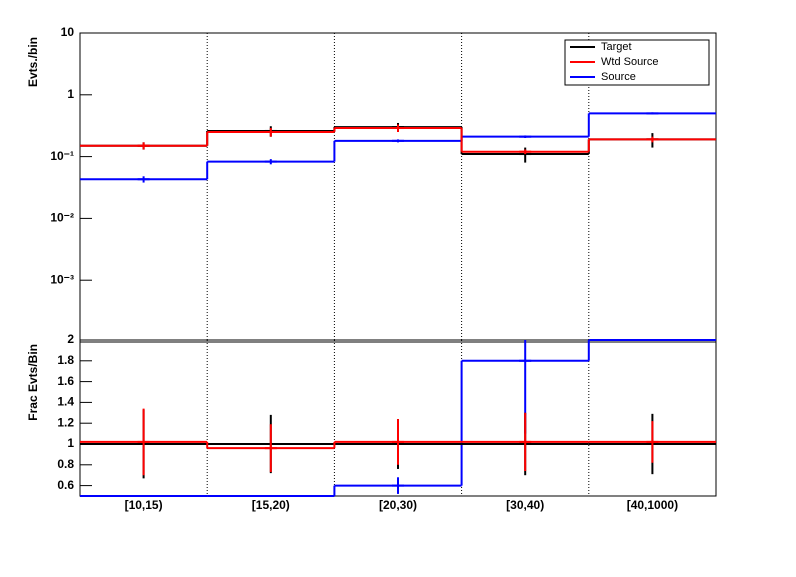  Describe the element at coordinates (652, 505) in the screenshot. I see `x-tick-label: [40,1000)` at that location.